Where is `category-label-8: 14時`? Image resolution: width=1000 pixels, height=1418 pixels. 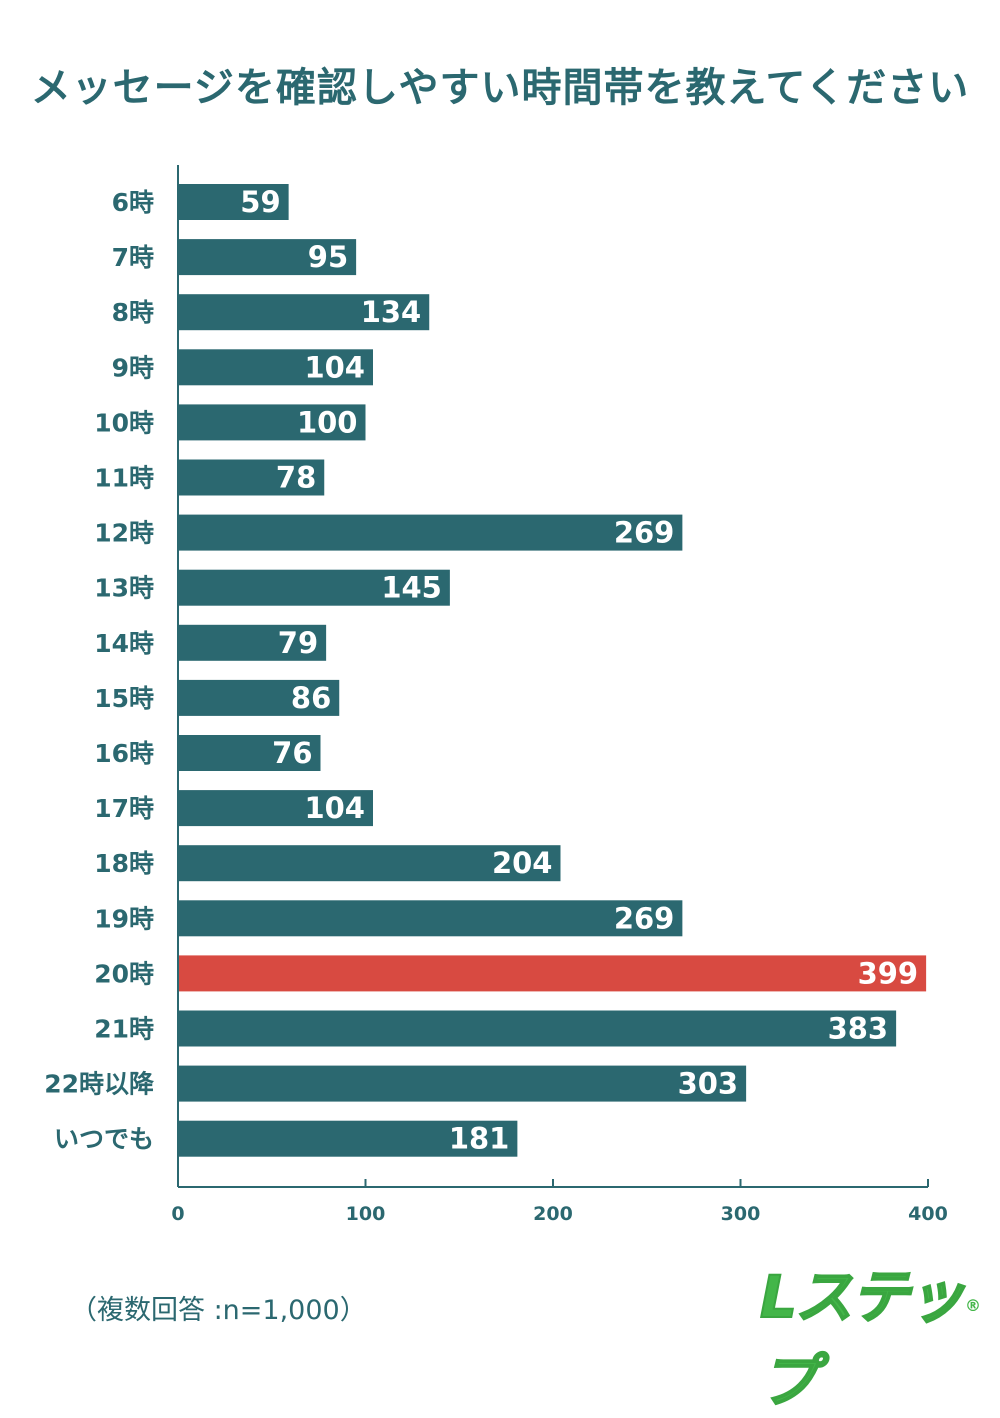 category-label-8: 14時 is located at coordinates (124, 643).